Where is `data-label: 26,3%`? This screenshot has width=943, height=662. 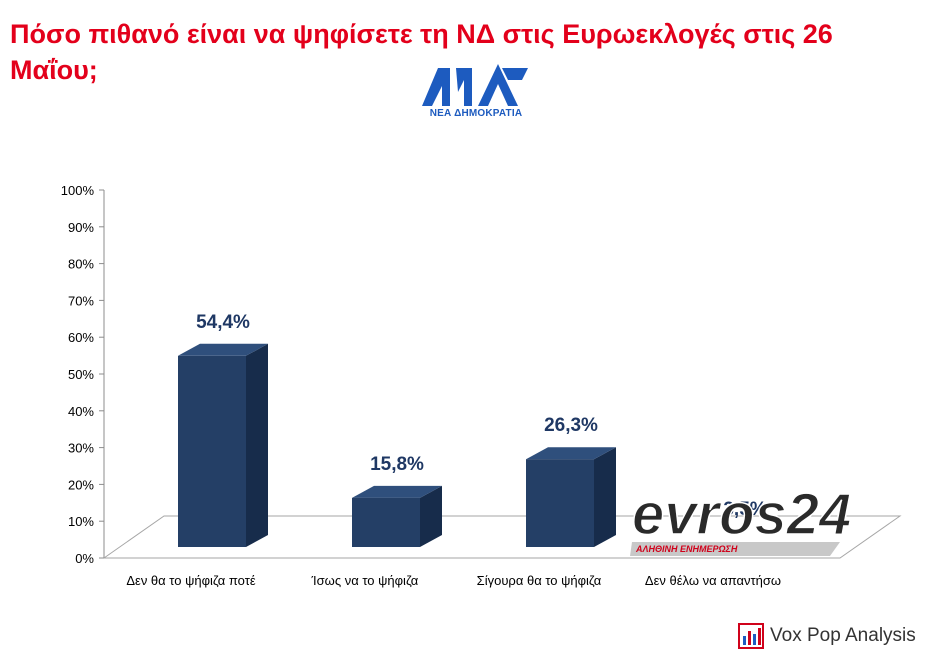 data-label: 26,3% is located at coordinates (571, 425).